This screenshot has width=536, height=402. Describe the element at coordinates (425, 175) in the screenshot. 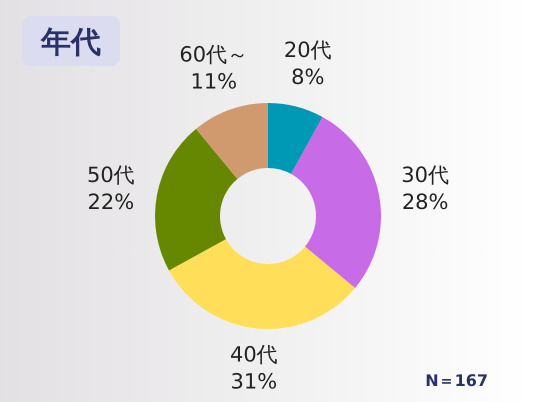

I see `slice-label: 30代` at that location.